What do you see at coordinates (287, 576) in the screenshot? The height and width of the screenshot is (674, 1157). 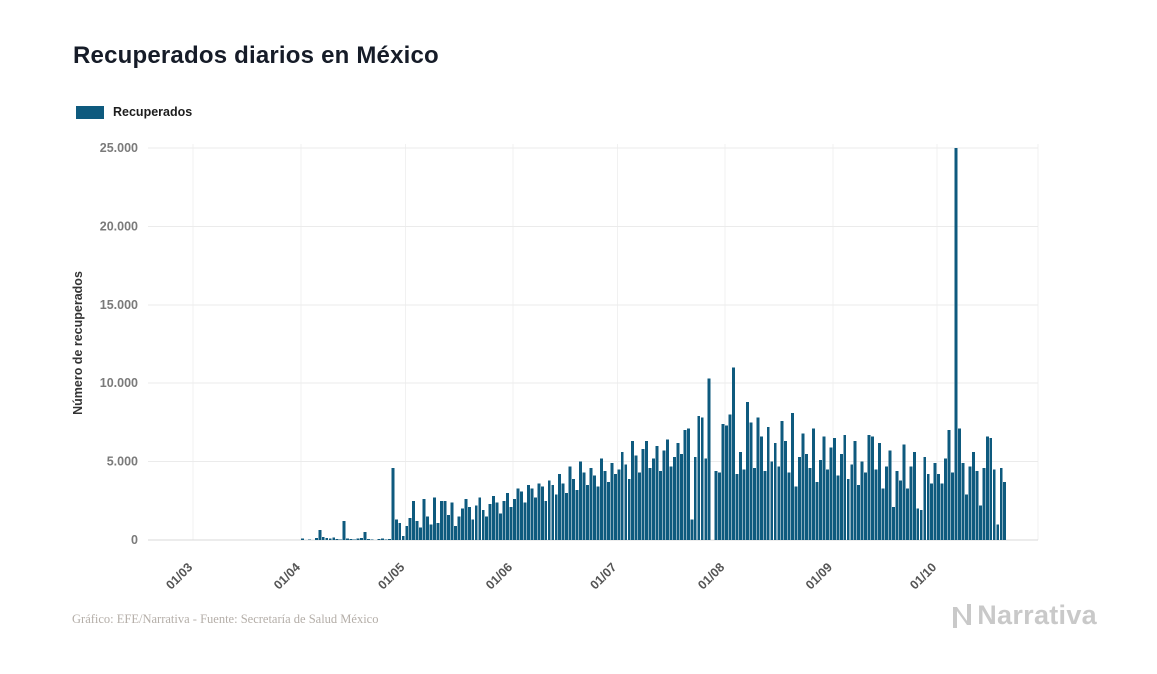 I see `x-tick-label: 01/04` at bounding box center [287, 576].